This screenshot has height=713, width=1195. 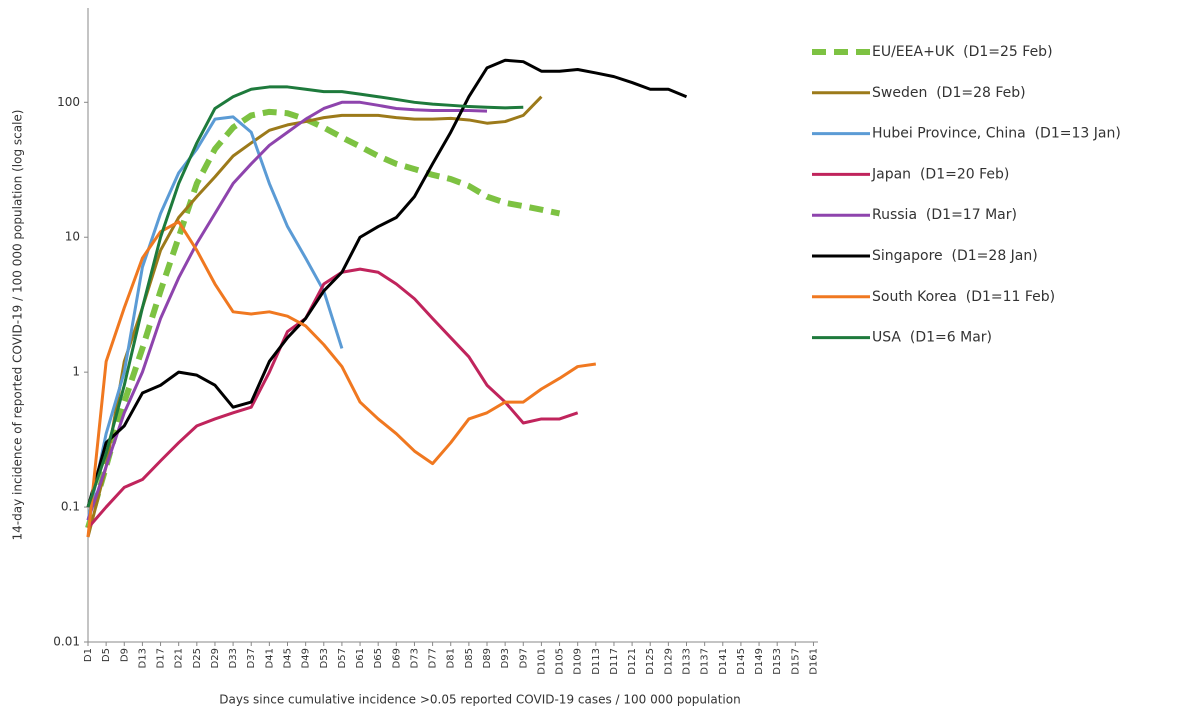 What do you see at coordinates (996, 134) in the screenshot?
I see `legend-label: Hubei Province, China (D1=13 Jan)` at bounding box center [996, 134].